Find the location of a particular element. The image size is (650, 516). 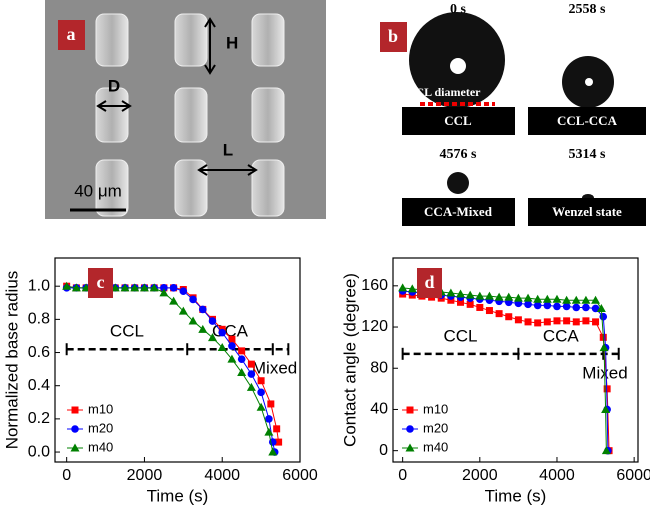

frame-time: 2558 s is located at coordinates (588, 9).